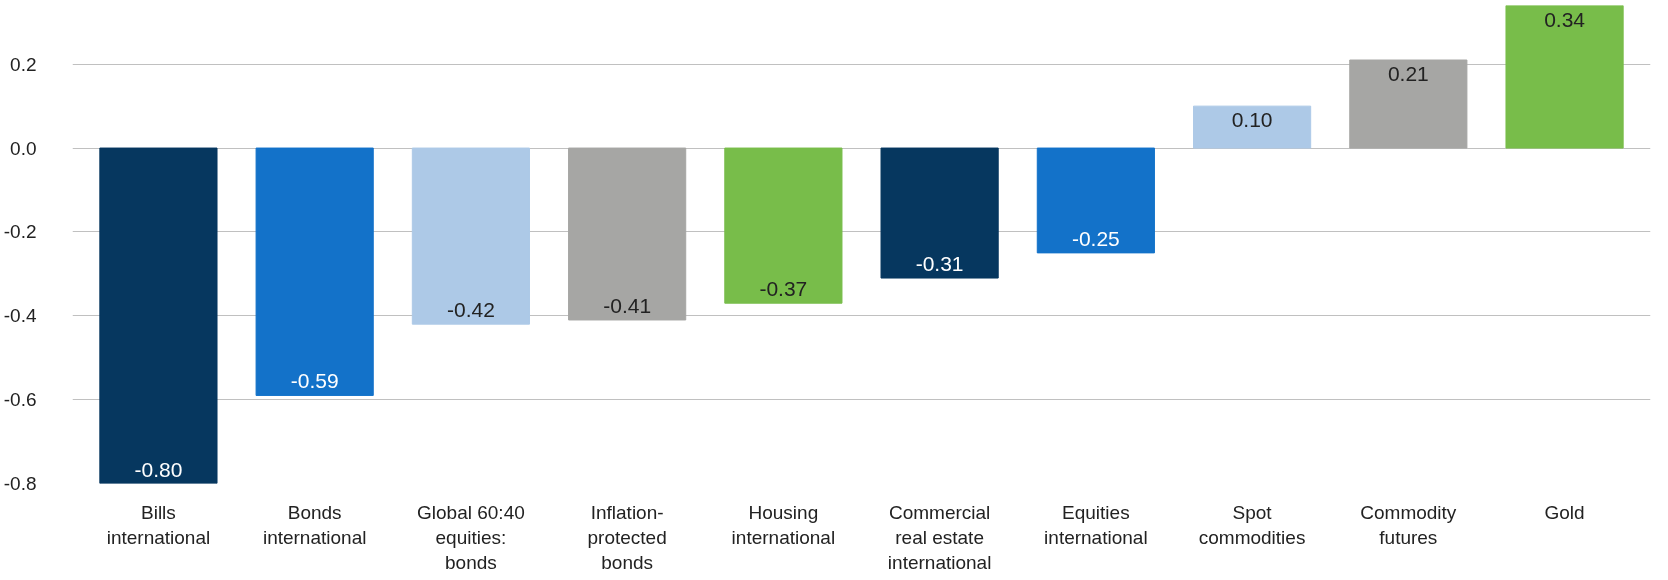 This screenshot has width=1668, height=580. What do you see at coordinates (158, 469) in the screenshot?
I see `data-label: -0.80` at bounding box center [158, 469].